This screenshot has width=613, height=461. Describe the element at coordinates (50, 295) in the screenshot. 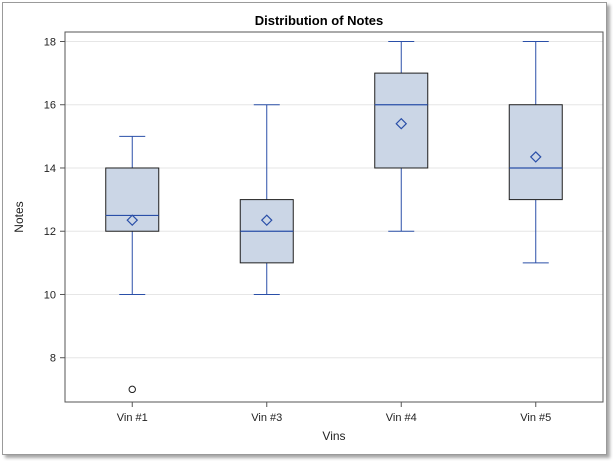

I see `y-tick-label-10: 10` at that location.